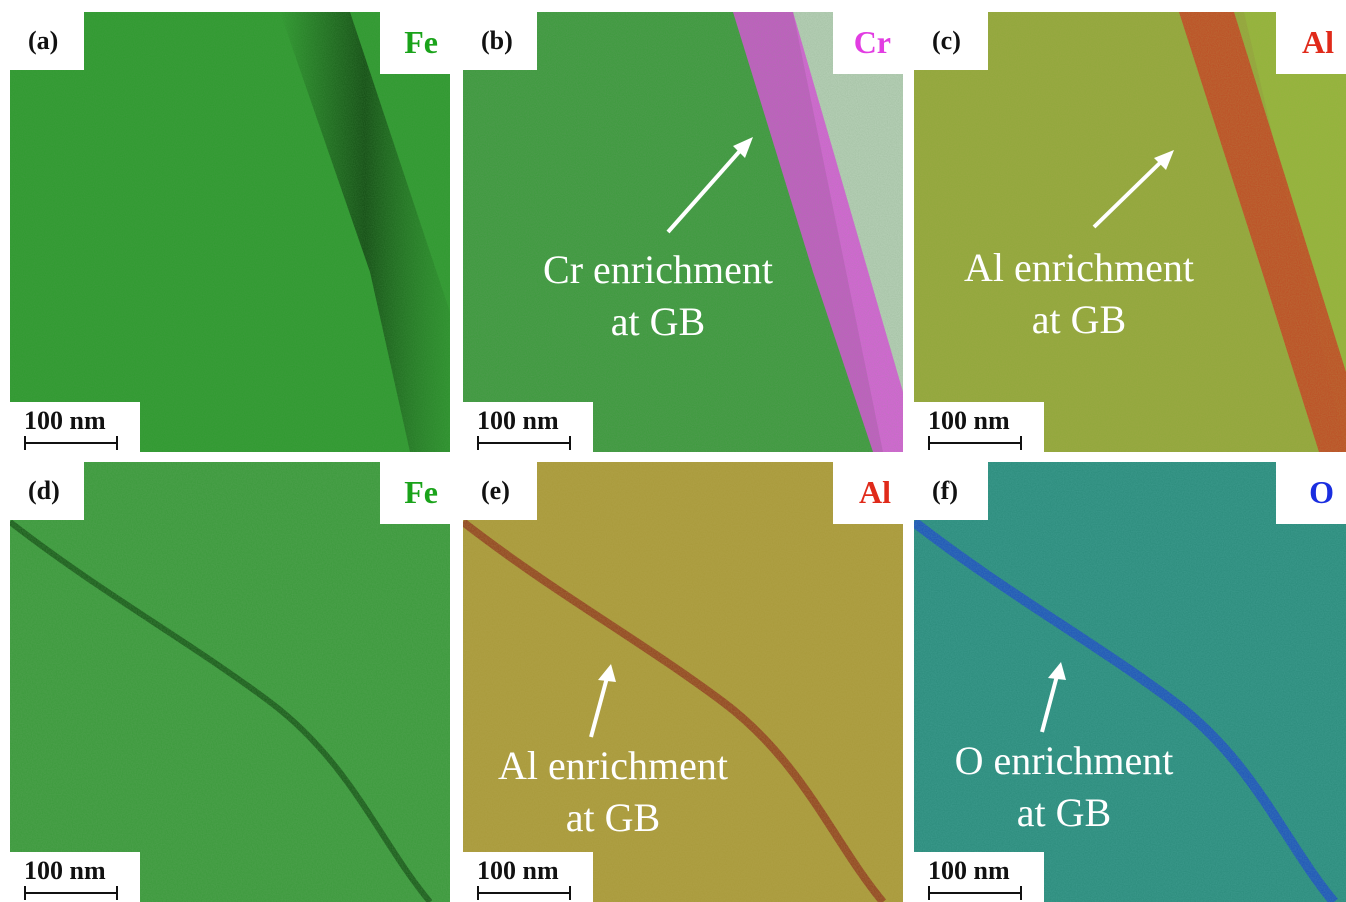 Image resolution: width=1346 pixels, height=902 pixels. Describe the element at coordinates (945, 490) in the screenshot. I see `panel-label: (f)` at that location.